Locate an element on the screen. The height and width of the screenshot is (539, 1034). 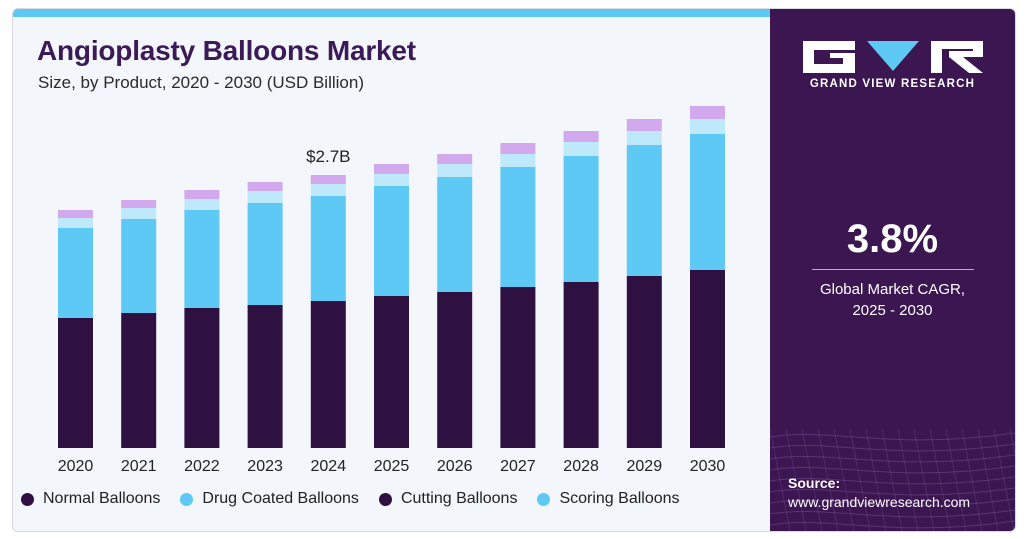
bar-2020-normal is located at coordinates (75, 383).